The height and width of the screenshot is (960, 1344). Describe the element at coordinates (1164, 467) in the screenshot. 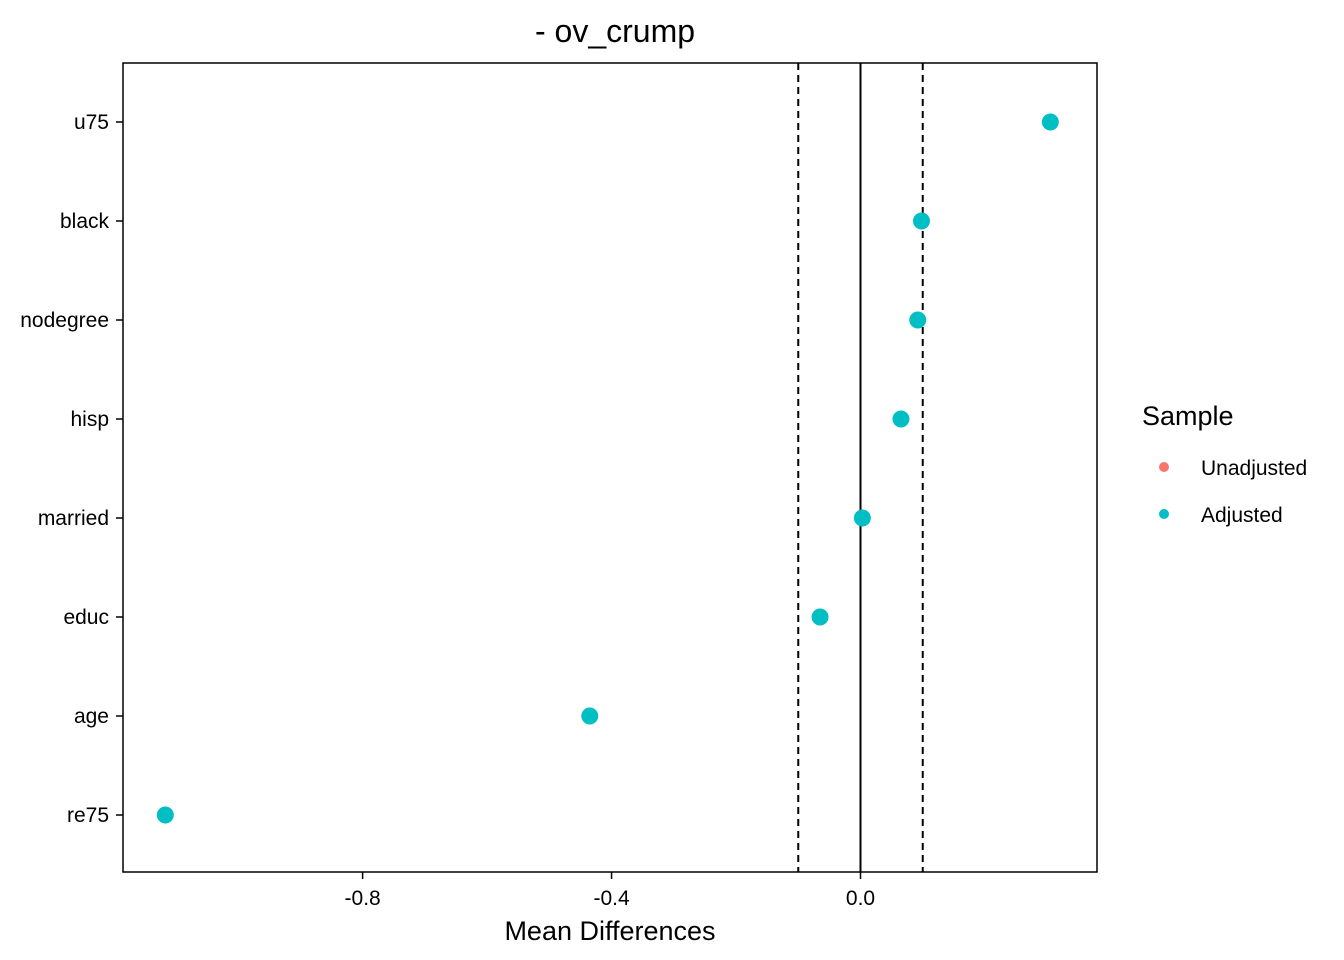

I see `legend-key-unadjusted` at that location.